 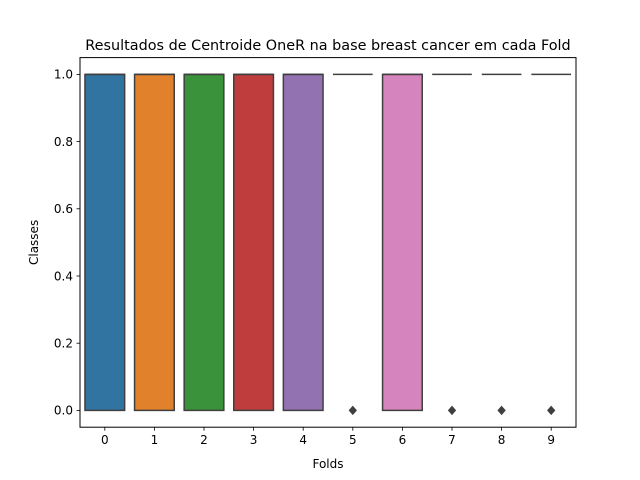 I want to click on x-tick-label: 4, so click(x=303, y=440).